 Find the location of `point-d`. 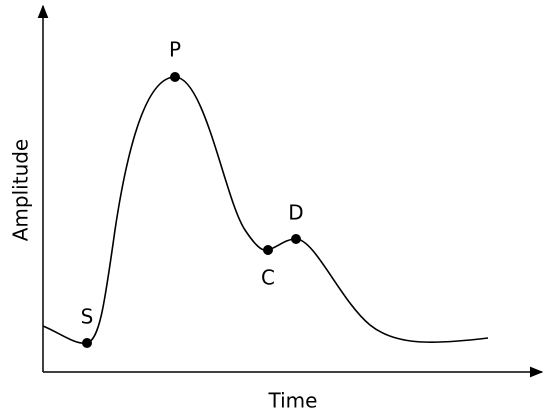

point-d is located at coordinates (296, 239).